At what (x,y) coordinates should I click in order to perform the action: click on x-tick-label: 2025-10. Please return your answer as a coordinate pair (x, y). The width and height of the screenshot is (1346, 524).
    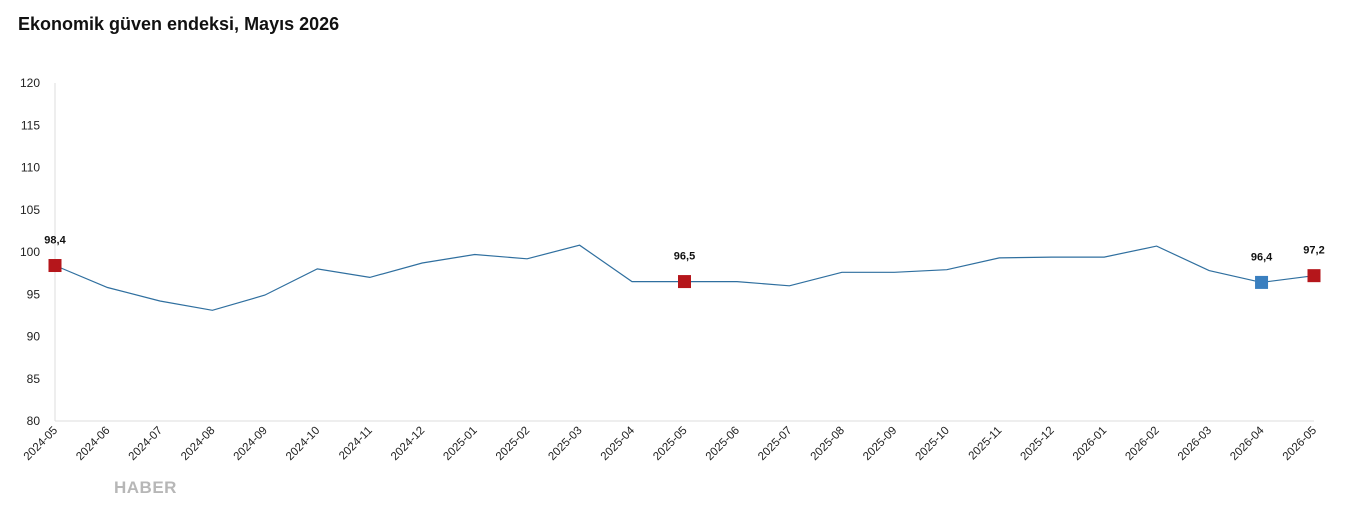
    Looking at the image, I should click on (933, 444).